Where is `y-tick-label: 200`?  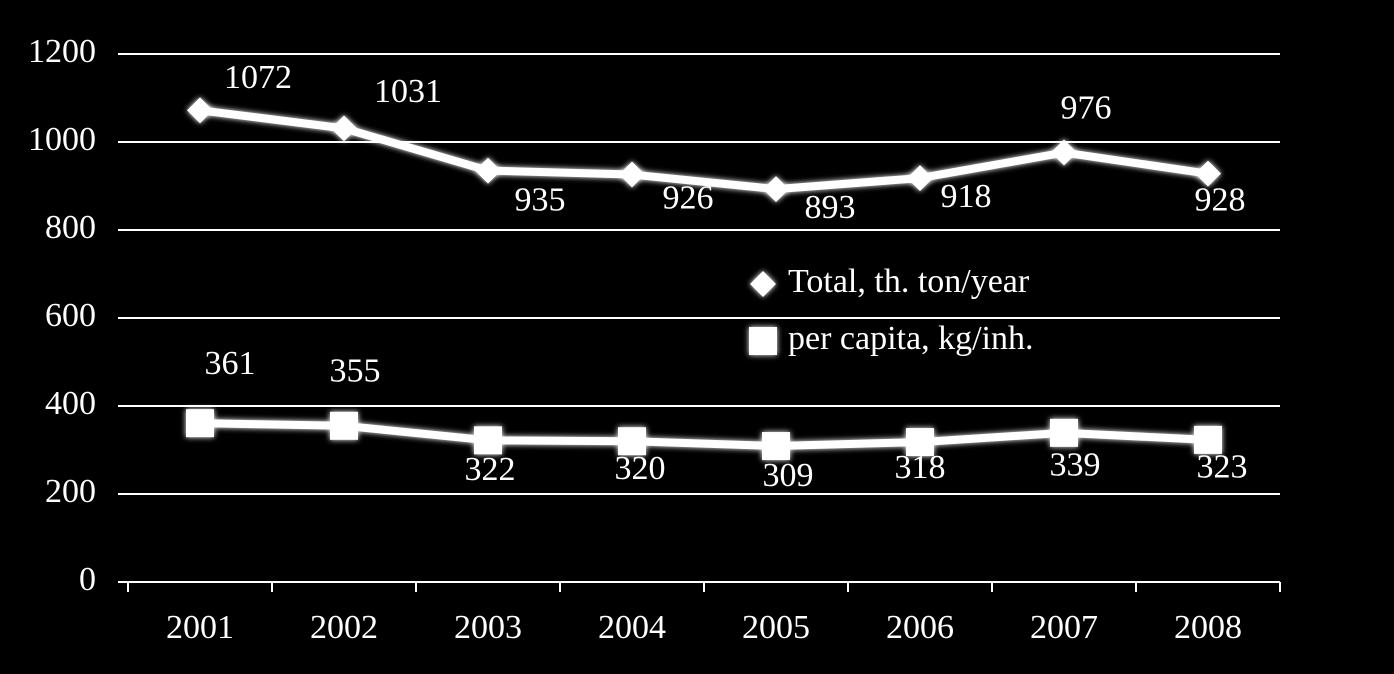
y-tick-label: 200 is located at coordinates (70, 491).